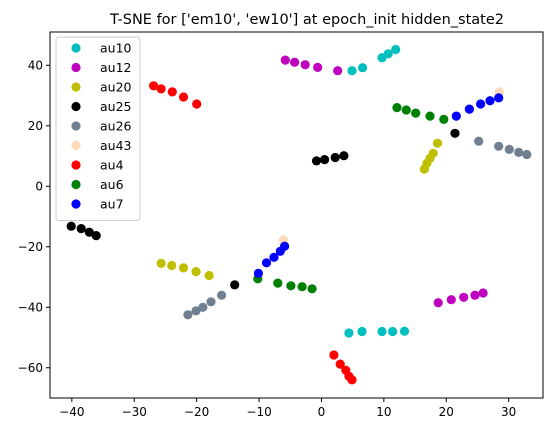 This screenshot has width=555, height=433. I want to click on legend-label-au6: au6, so click(112, 184).